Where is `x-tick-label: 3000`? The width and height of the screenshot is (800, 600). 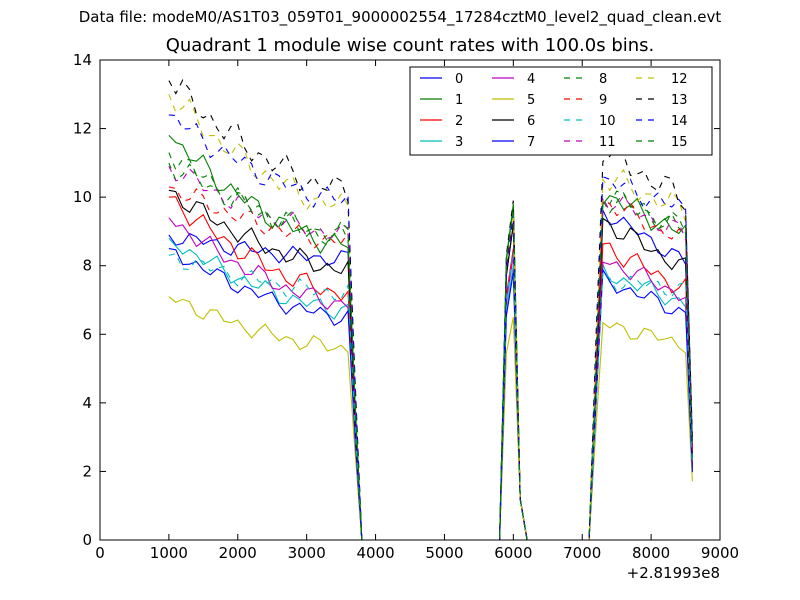 x-tick-label: 3000 is located at coordinates (307, 553).